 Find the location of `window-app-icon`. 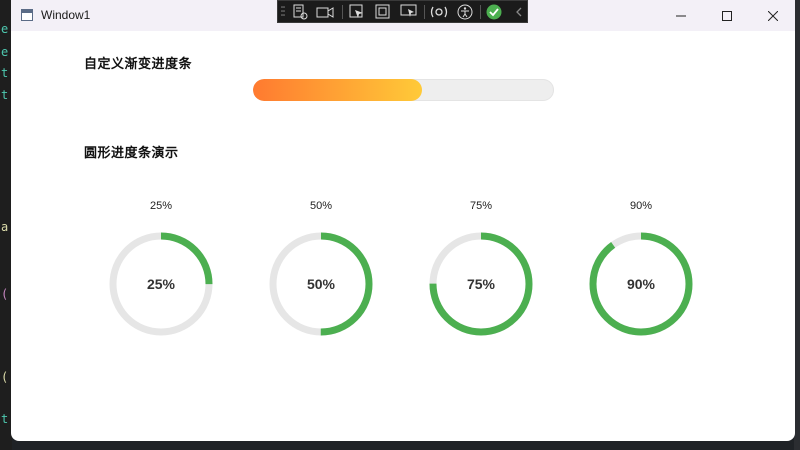

window-app-icon is located at coordinates (27, 15).